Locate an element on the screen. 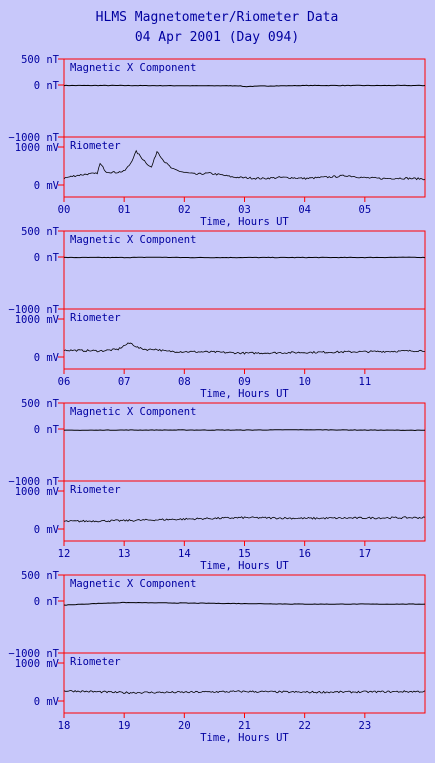 Image resolution: width=435 pixels, height=763 pixels. x-tick-label: 18 is located at coordinates (64, 726).